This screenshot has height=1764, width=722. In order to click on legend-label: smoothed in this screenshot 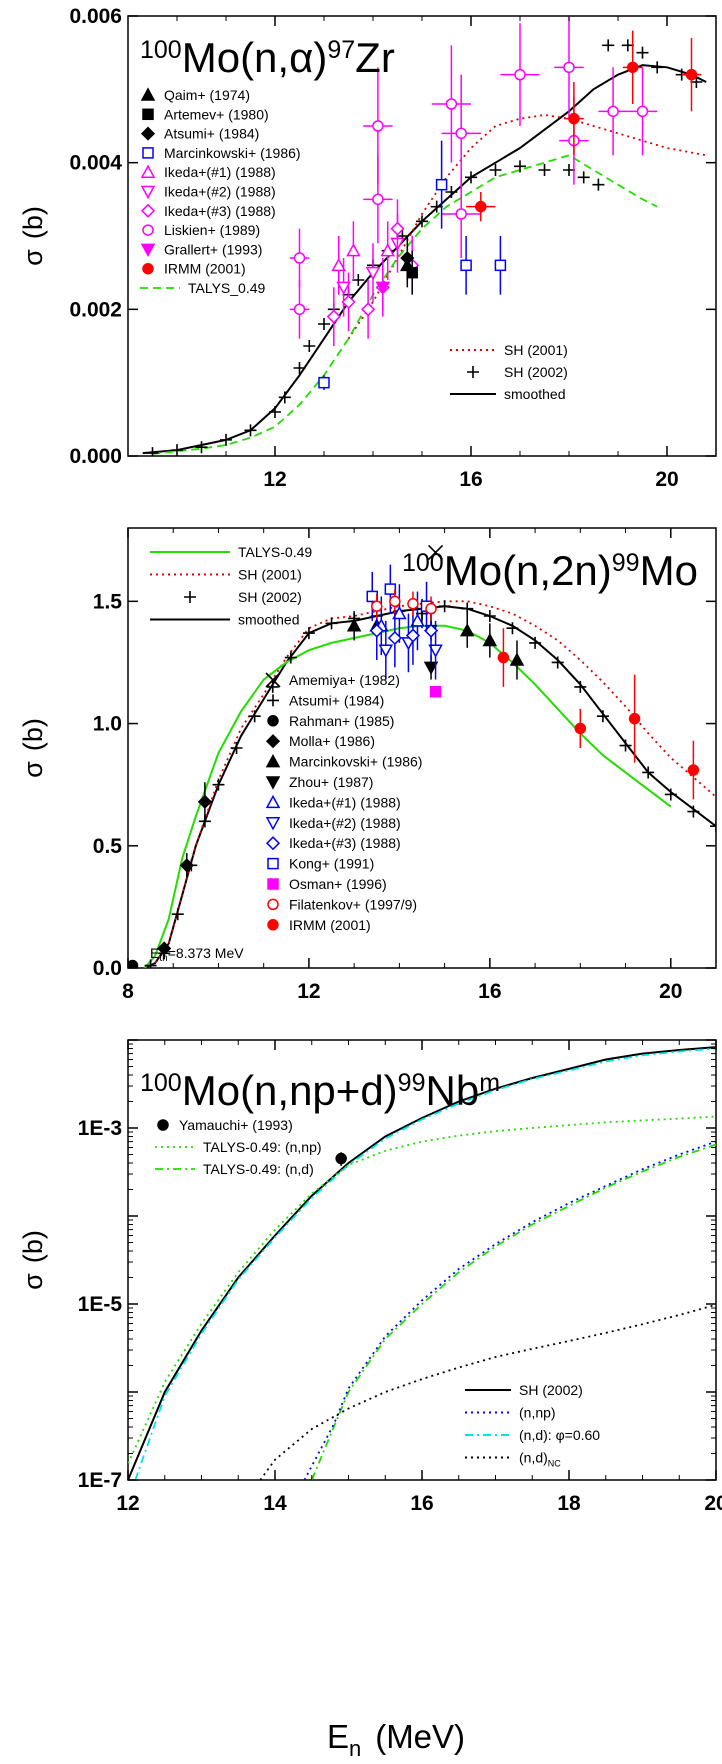, I will do `click(534, 394)`.